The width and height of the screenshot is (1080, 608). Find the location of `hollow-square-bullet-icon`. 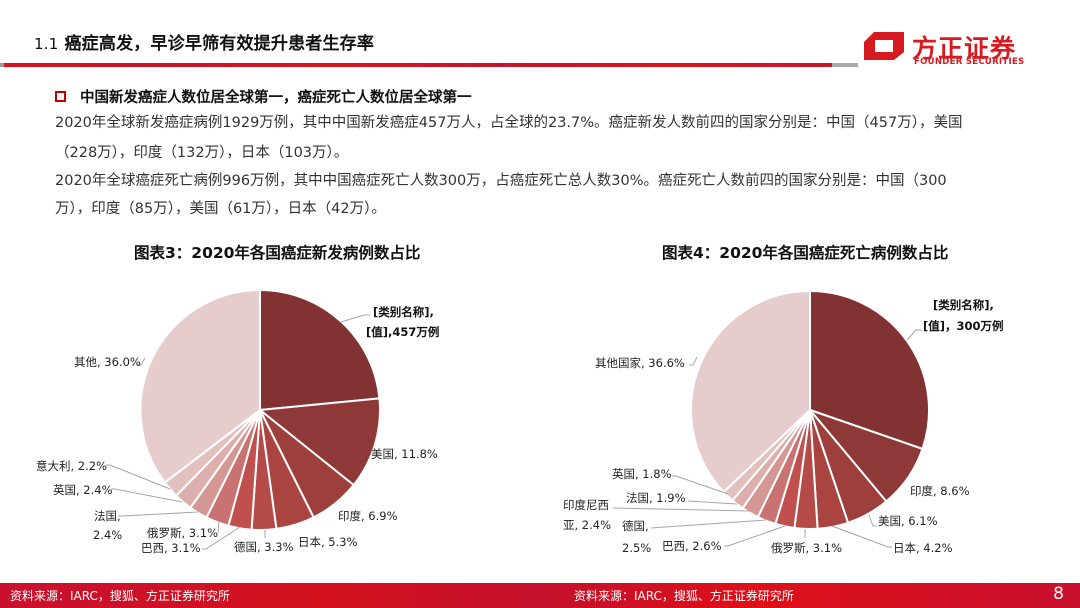

hollow-square-bullet-icon is located at coordinates (60, 96).